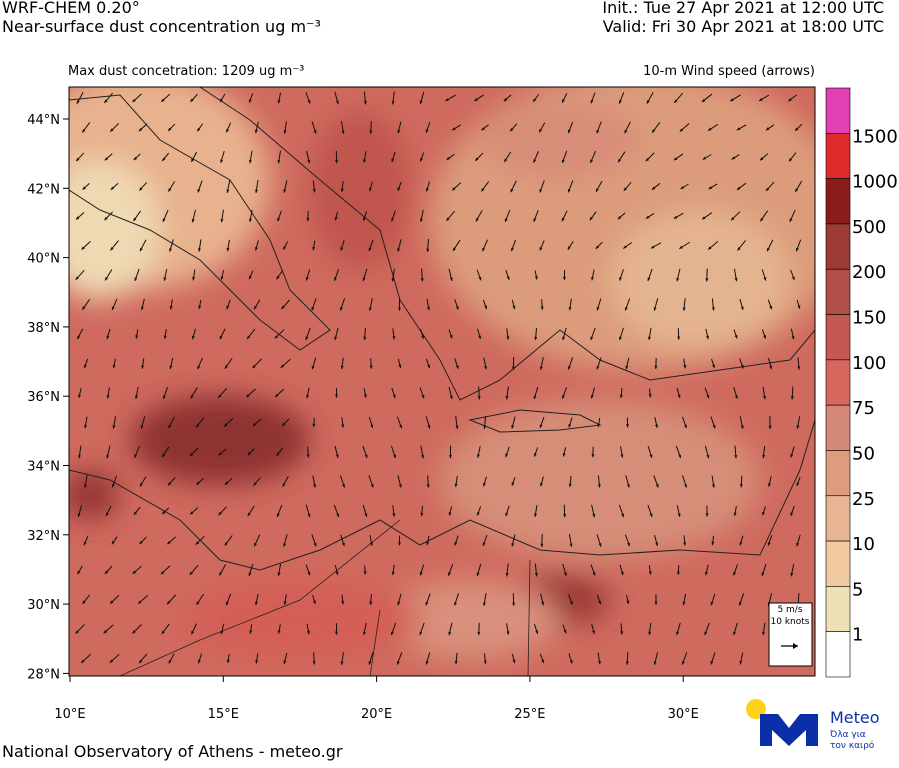 Image resolution: width=899 pixels, height=768 pixels. What do you see at coordinates (743, 26) in the screenshot?
I see `valid-time: Valid: Fri 30 Apr 2021 at 18:00 UTC` at bounding box center [743, 26].